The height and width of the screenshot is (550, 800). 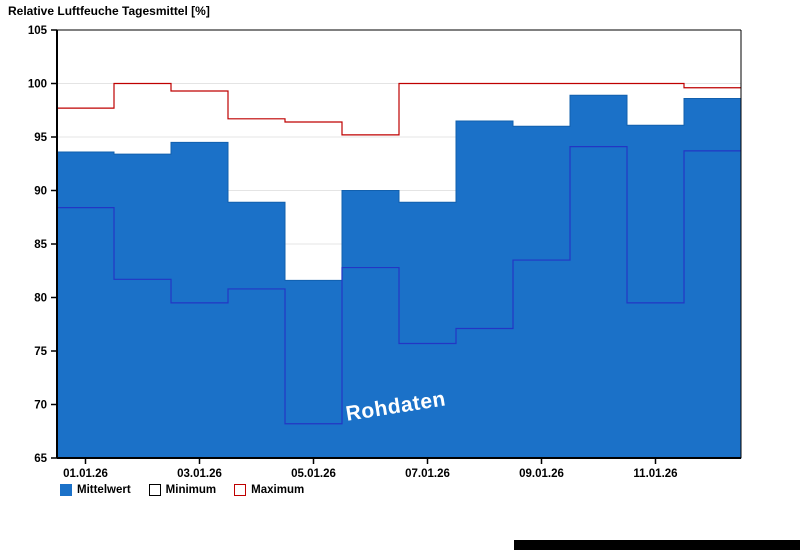 What do you see at coordinates (657, 545) in the screenshot?
I see `background-window-fragment` at bounding box center [657, 545].